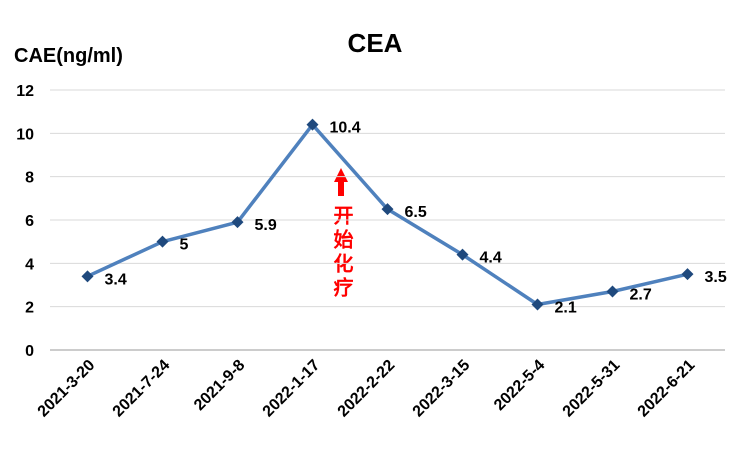 This screenshot has width=751, height=451. Describe the element at coordinates (116, 279) in the screenshot. I see `data-label: 3.4` at that location.